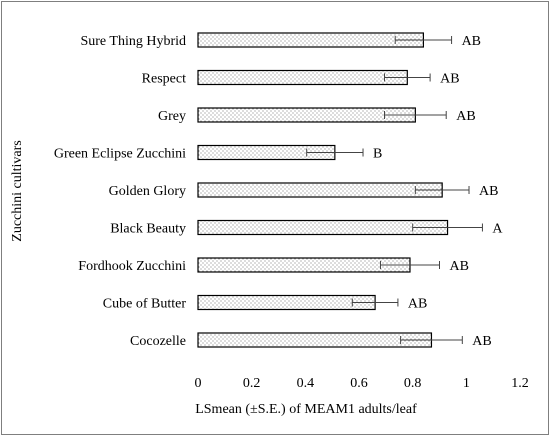 This screenshot has width=550, height=436. I want to click on x-tick-label-1: 0.2, so click(252, 383).